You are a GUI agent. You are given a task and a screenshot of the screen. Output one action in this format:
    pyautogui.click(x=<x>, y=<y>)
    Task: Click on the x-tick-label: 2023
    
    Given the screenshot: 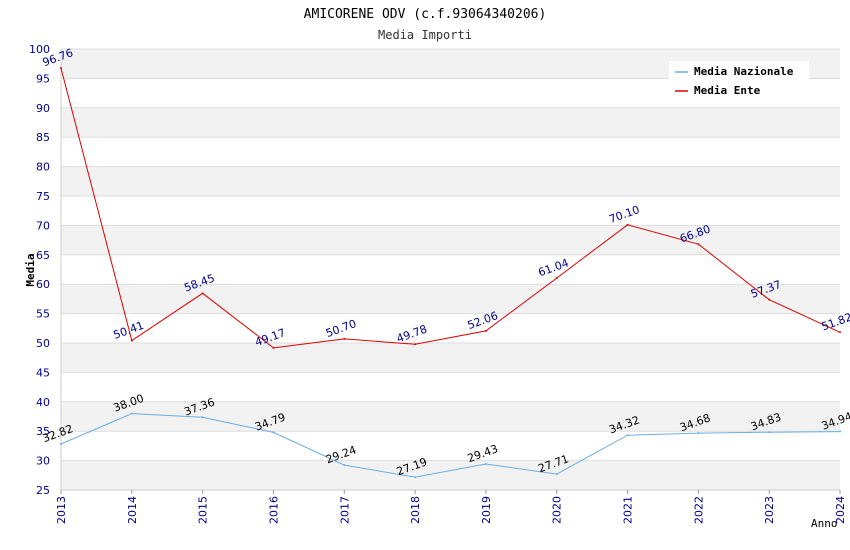 What is the action you would take?
    pyautogui.click(x=769, y=510)
    